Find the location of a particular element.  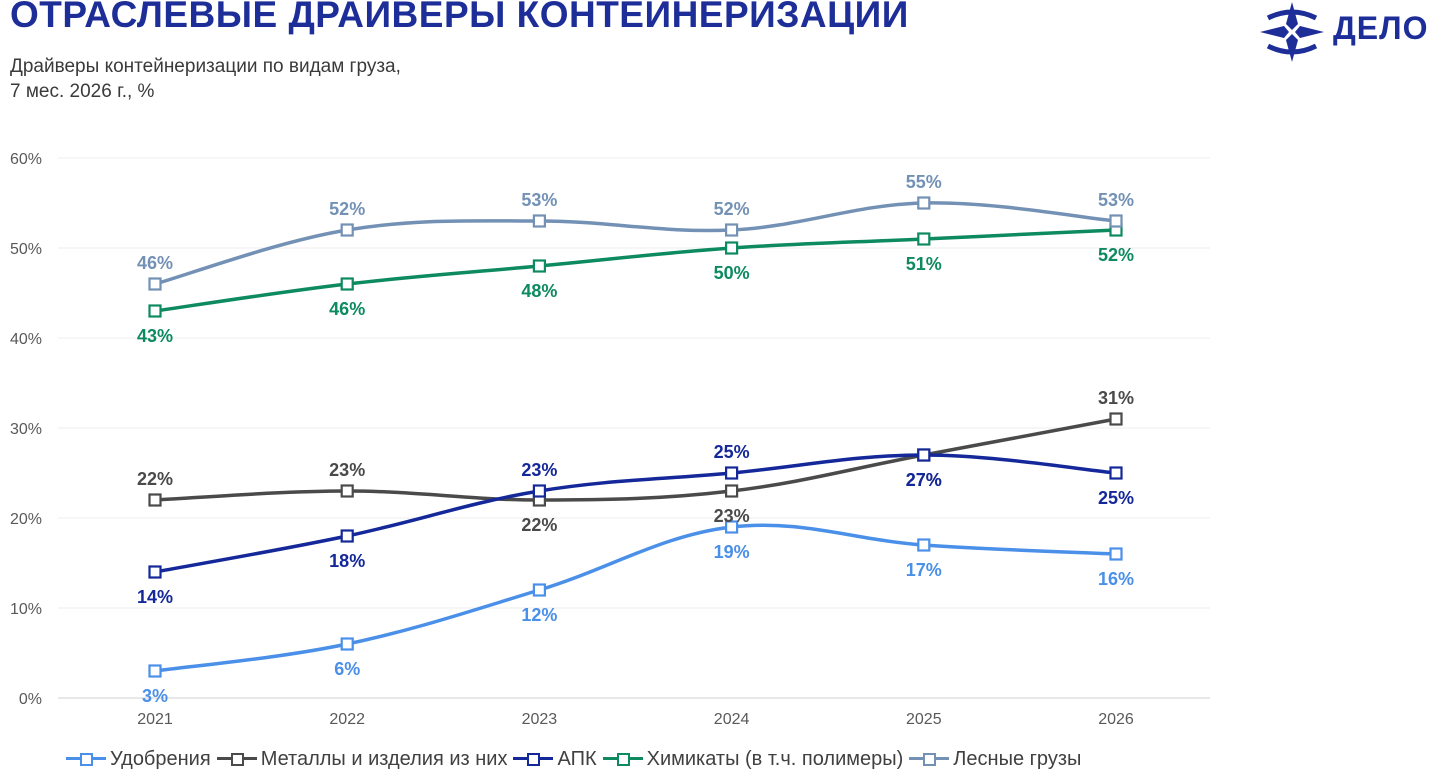

legend-label: Химикаты (в т.ч. полимеры) is located at coordinates (775, 758).